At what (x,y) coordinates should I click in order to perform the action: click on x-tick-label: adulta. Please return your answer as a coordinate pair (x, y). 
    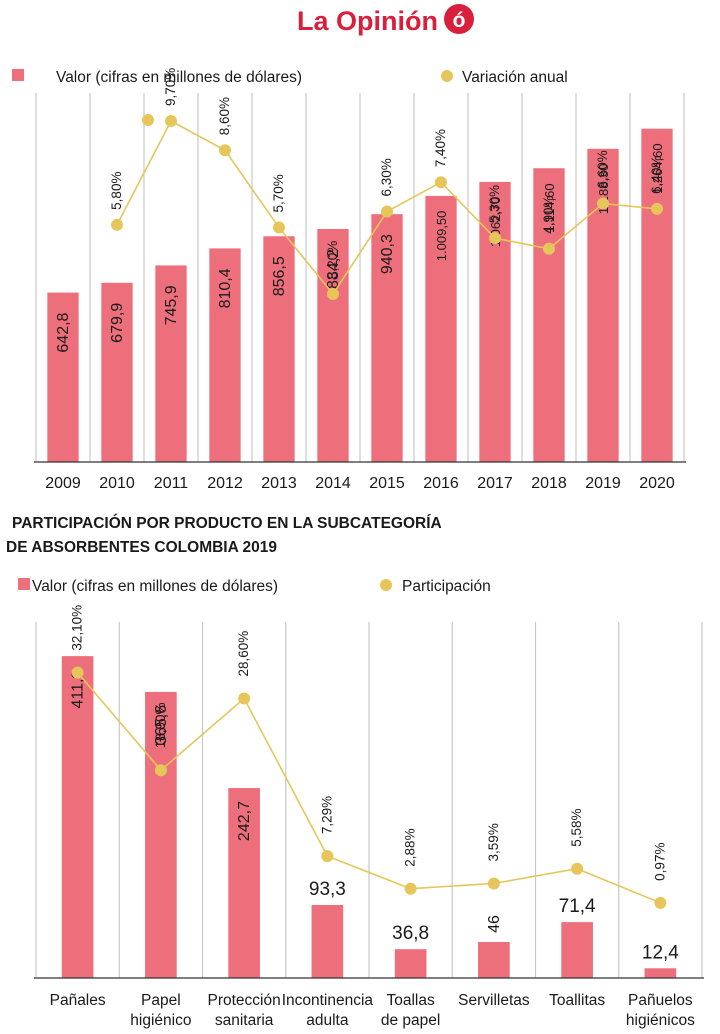
    Looking at the image, I should click on (327, 1020).